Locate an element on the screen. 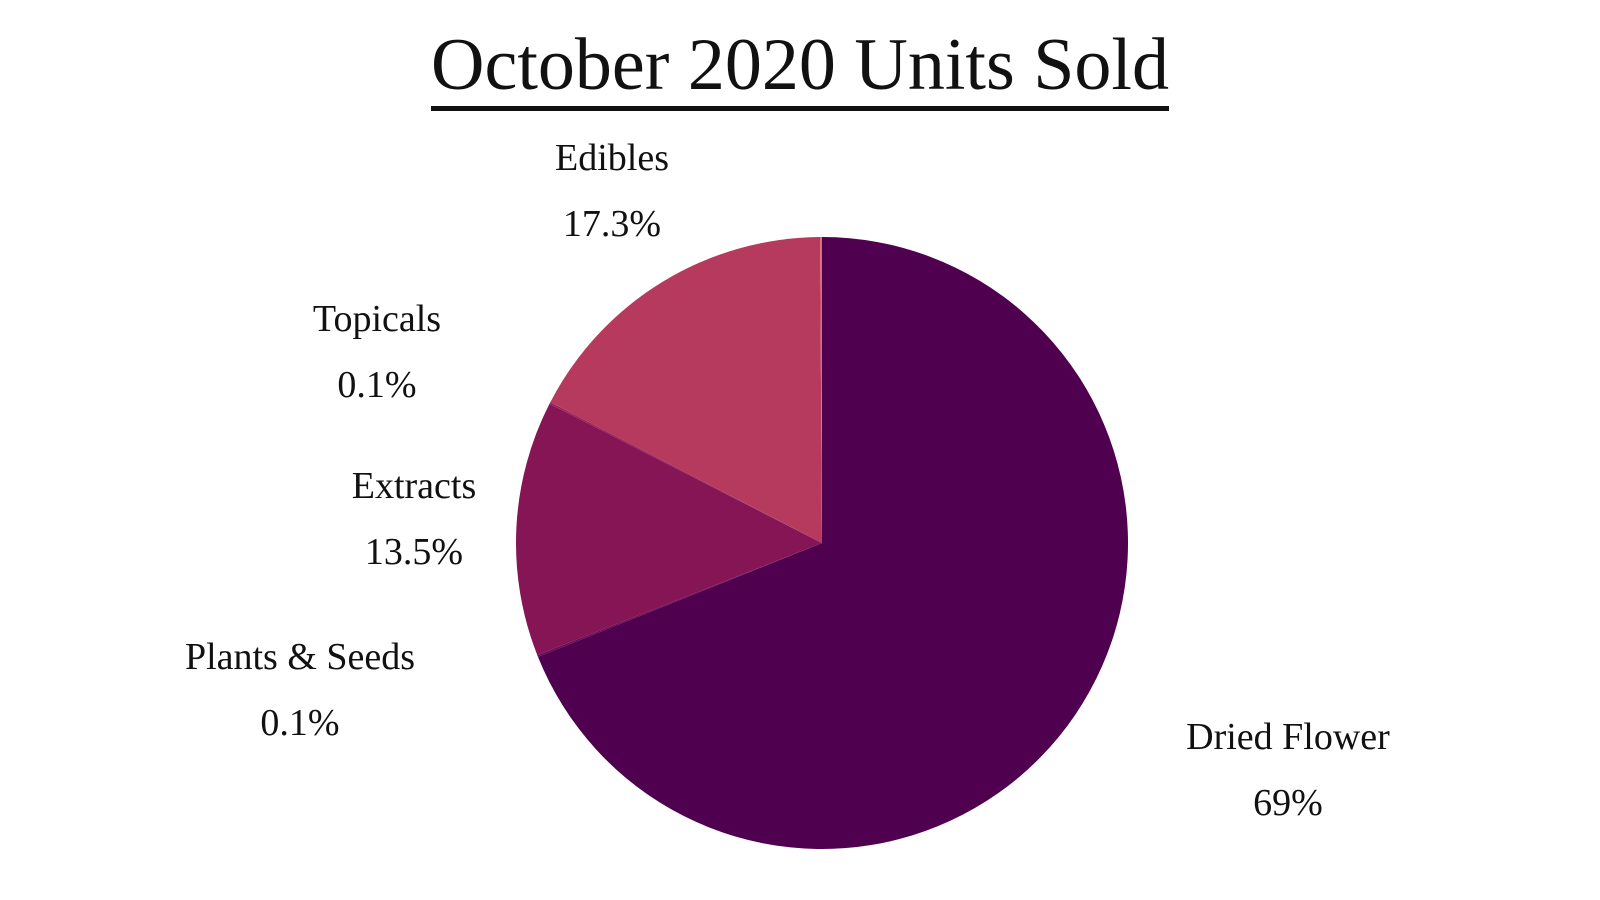  pie-slice-topicals is located at coordinates (685, 472).